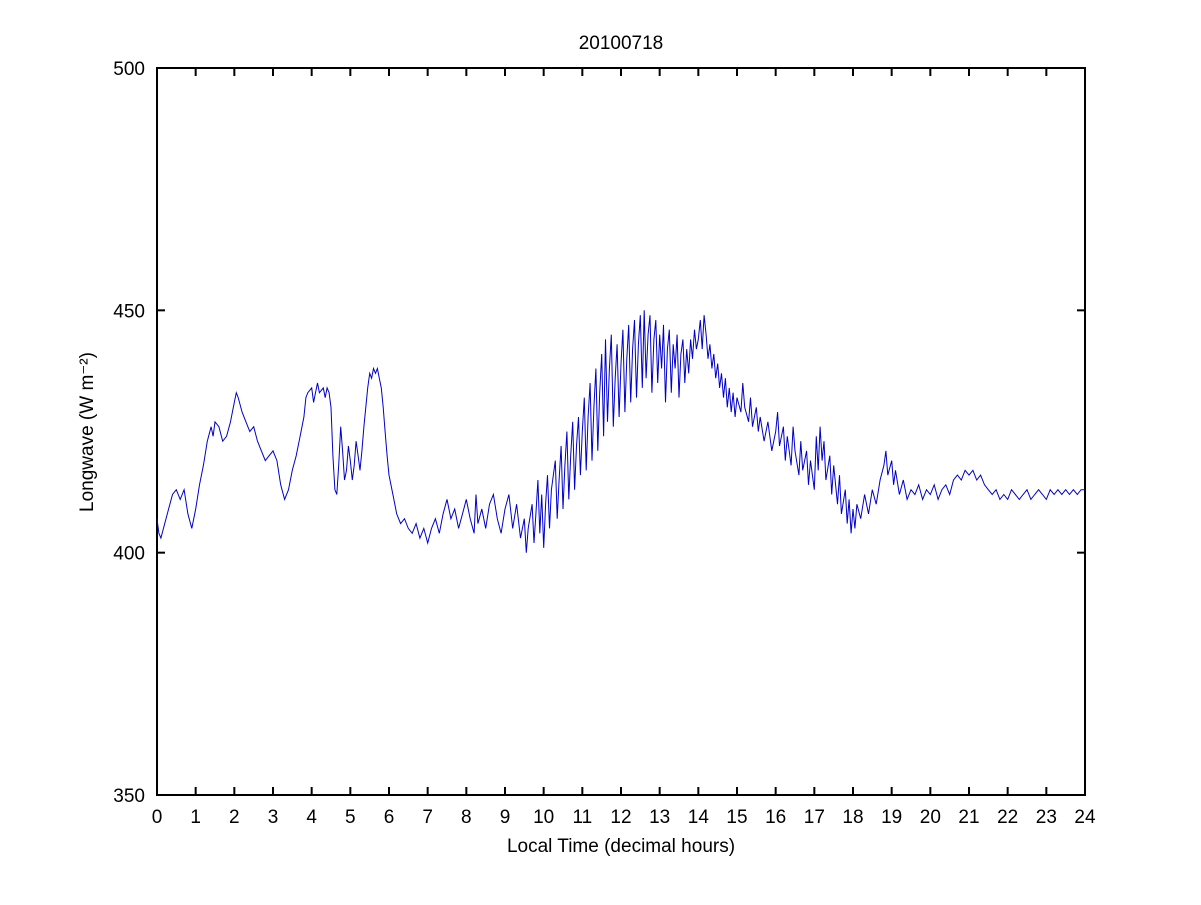 The height and width of the screenshot is (905, 1201). What do you see at coordinates (814, 817) in the screenshot?
I see `x-tick-label: 17` at bounding box center [814, 817].